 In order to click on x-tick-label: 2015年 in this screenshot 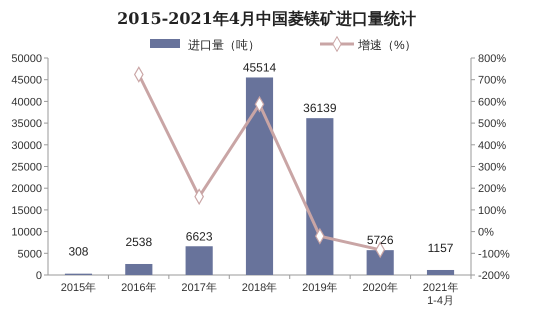, I will do `click(78, 288)`.